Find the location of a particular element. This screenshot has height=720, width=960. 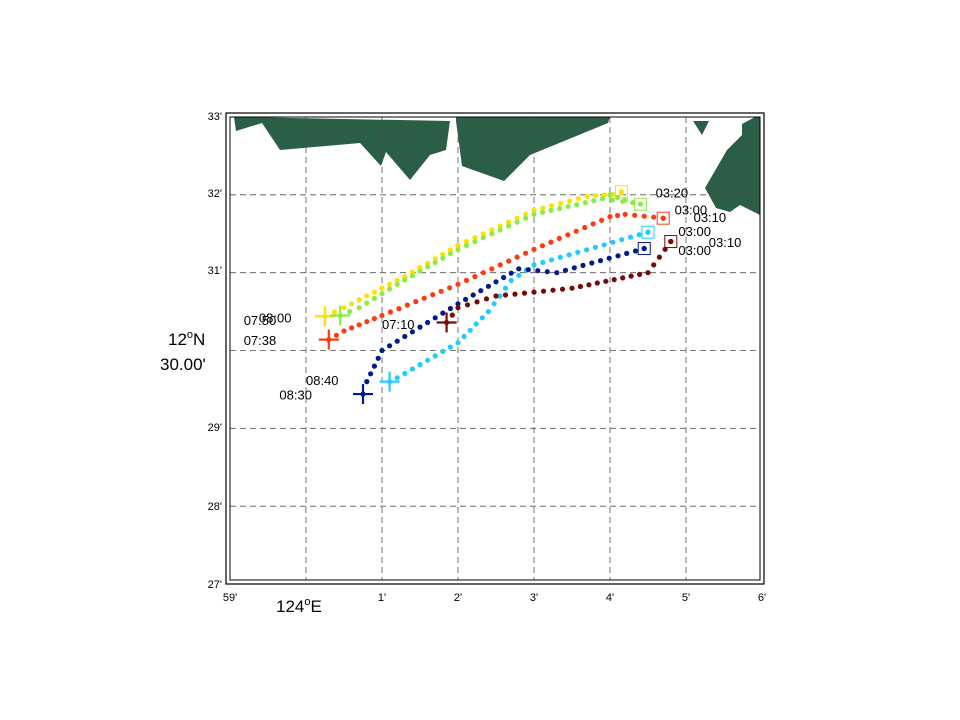

lon-tick-1: 1' is located at coordinates (382, 598).